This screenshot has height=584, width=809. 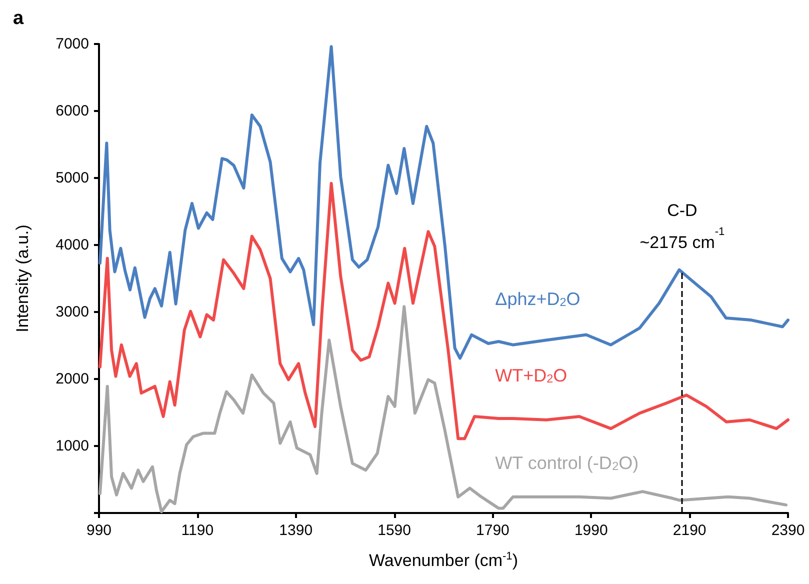 What do you see at coordinates (531, 375) in the screenshot?
I see `series-label: WT+D2O` at bounding box center [531, 375].